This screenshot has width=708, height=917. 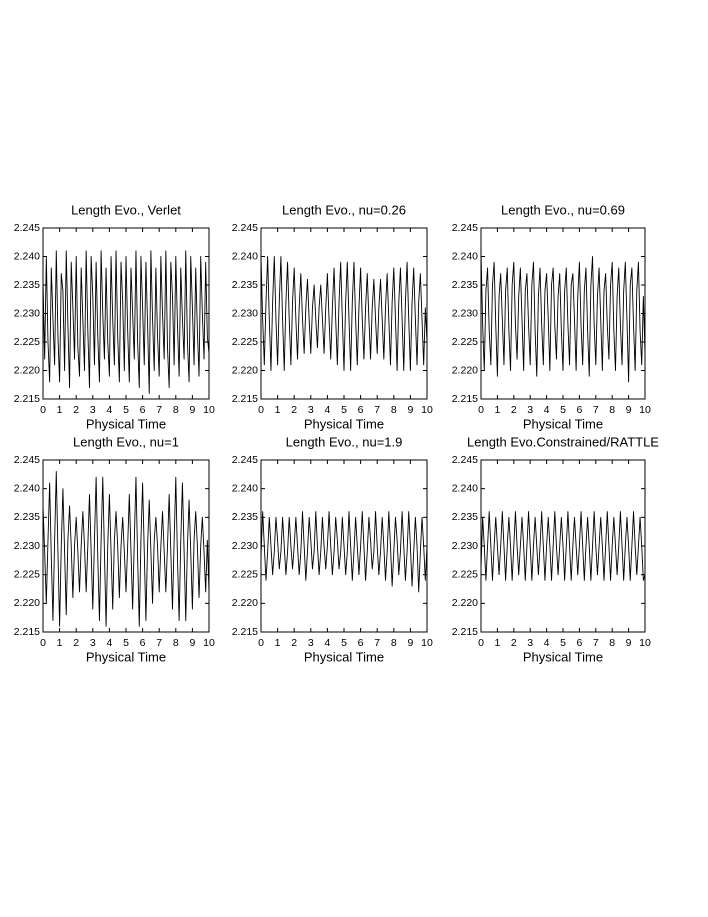 I want to click on chart-title: Length Evo., nu=0.26, so click(x=344, y=209).